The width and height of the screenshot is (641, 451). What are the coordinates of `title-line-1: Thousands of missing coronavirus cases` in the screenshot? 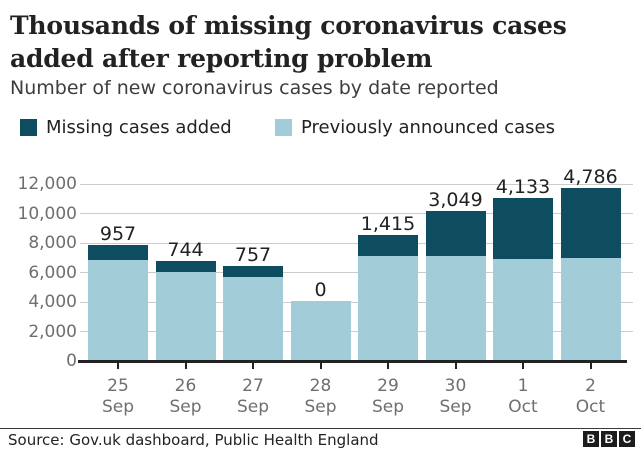 It's located at (288, 25).